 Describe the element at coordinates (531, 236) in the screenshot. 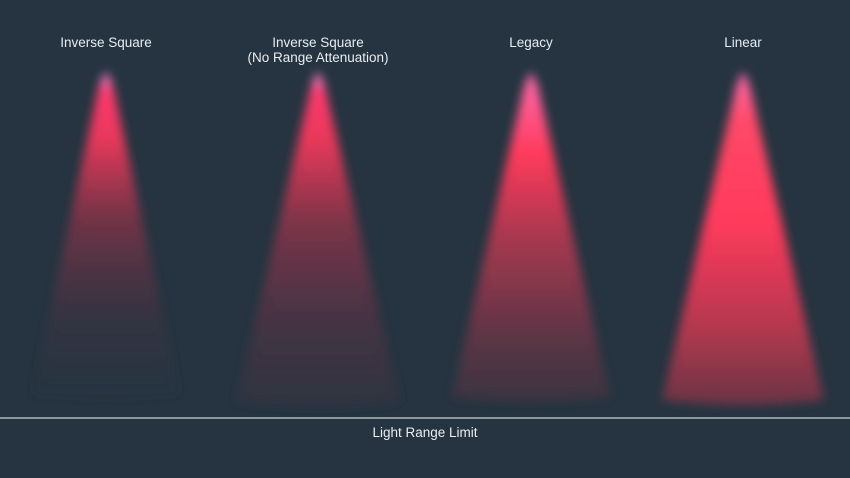

I see `cone-legacy` at that location.